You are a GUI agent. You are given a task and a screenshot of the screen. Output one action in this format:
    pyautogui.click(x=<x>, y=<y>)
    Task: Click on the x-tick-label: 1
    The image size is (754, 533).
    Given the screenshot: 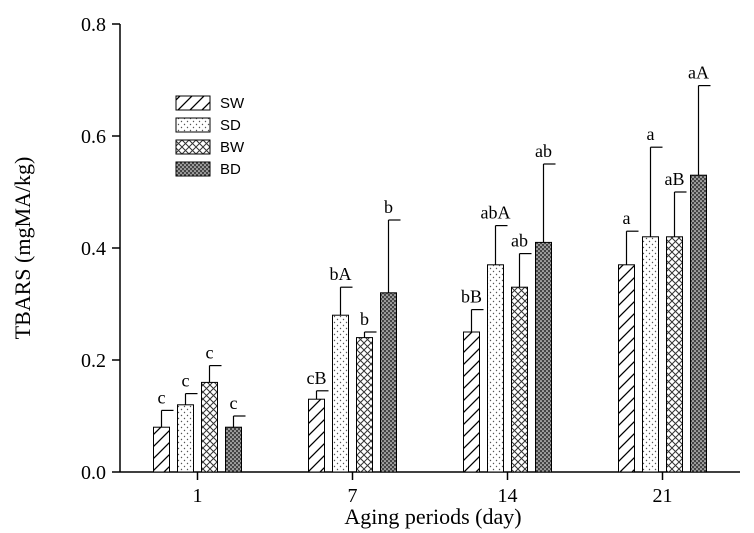 What is the action you would take?
    pyautogui.click(x=198, y=496)
    